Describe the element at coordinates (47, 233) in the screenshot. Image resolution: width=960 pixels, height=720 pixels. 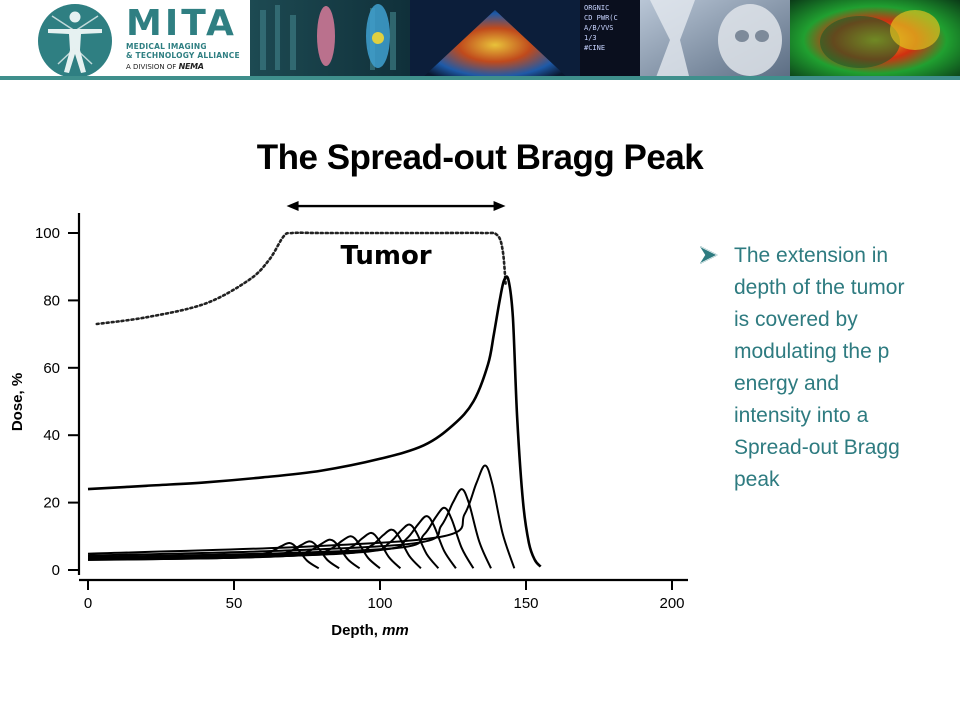
I see `y-tick-label: 100` at that location.